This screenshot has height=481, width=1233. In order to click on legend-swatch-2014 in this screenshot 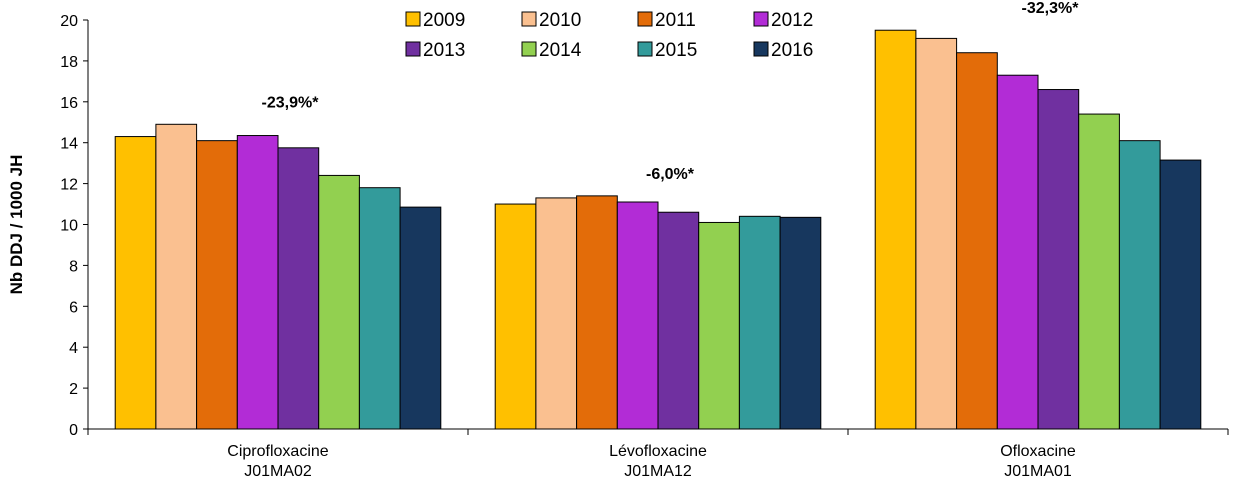, I will do `click(529, 49)`.